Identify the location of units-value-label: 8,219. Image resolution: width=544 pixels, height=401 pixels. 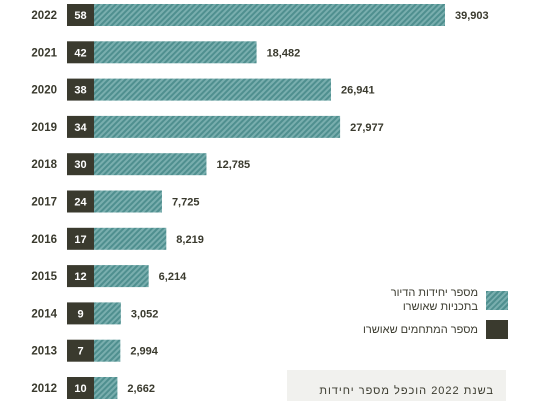
(190, 240).